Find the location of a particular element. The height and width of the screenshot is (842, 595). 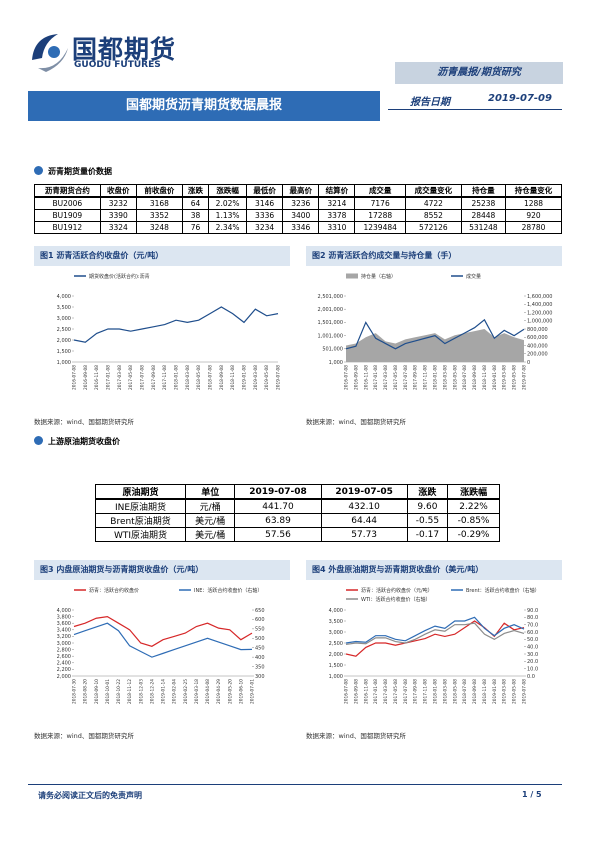

x-tick-label: 2019-02-04 is located at coordinates (175, 691).